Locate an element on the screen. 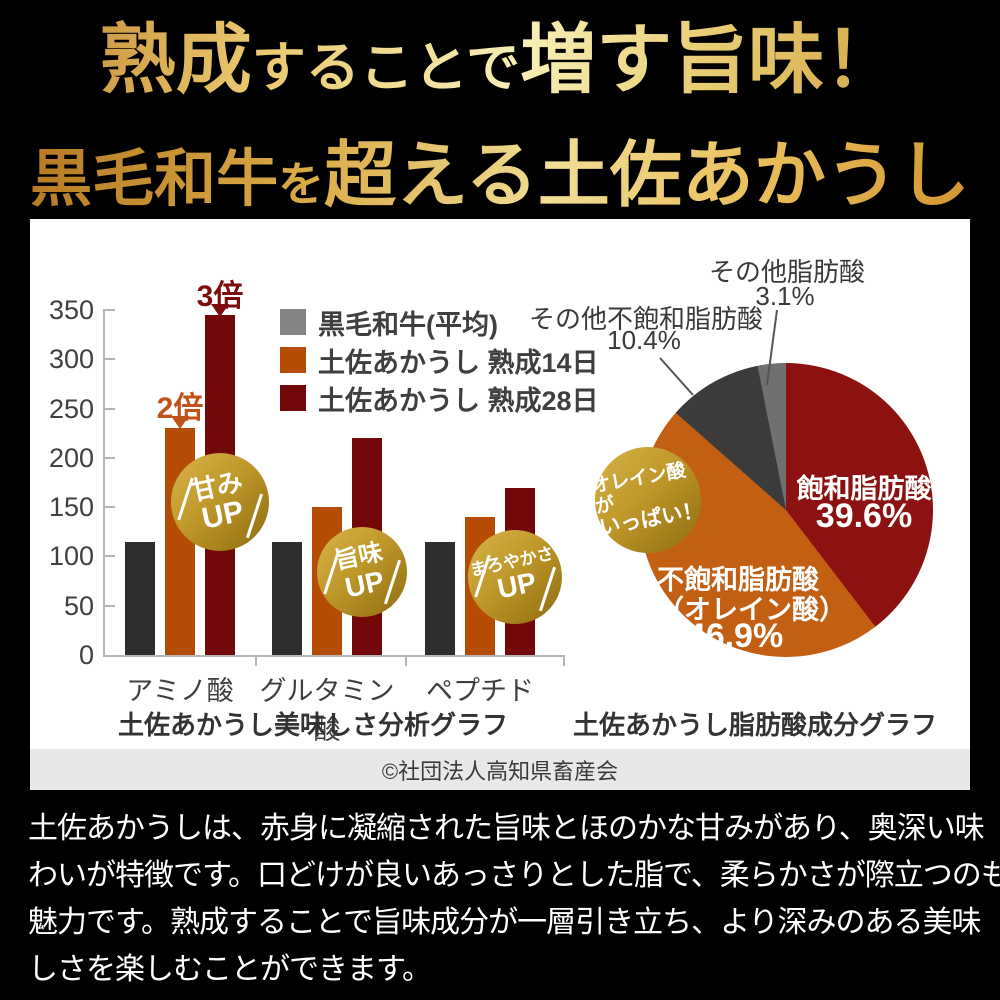 This screenshot has width=1000, height=1000. annotation-2x-arrow-icon is located at coordinates (180, 422).